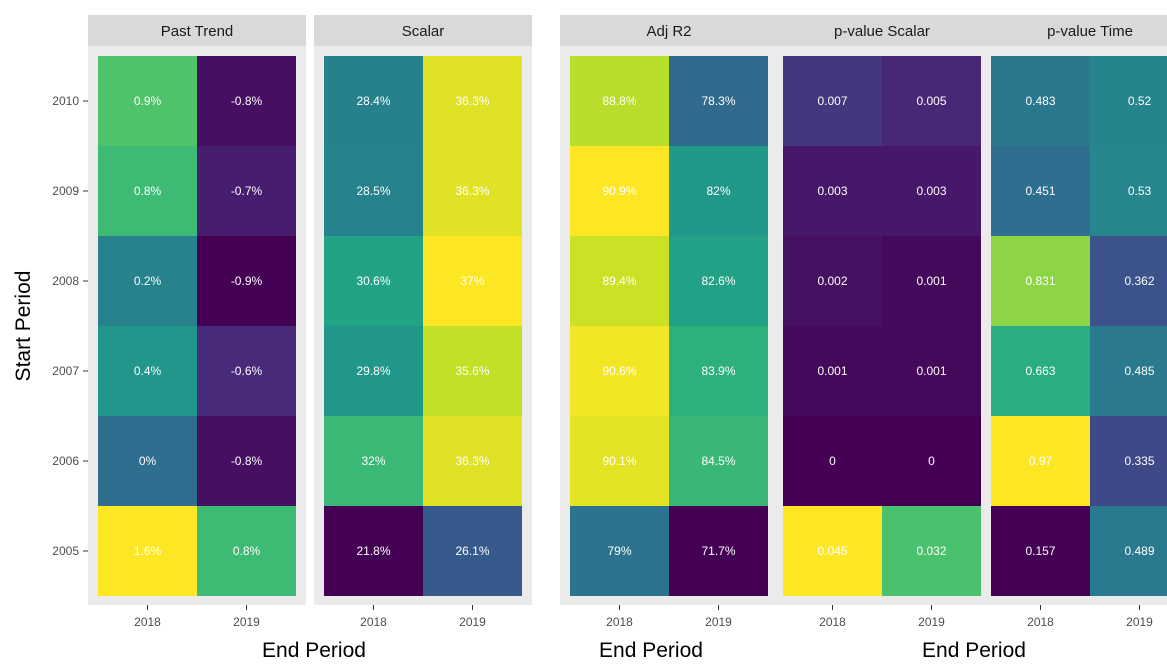 The image size is (1167, 664). Describe the element at coordinates (1139, 461) in the screenshot. I see `cell-label: 0.335` at that location.